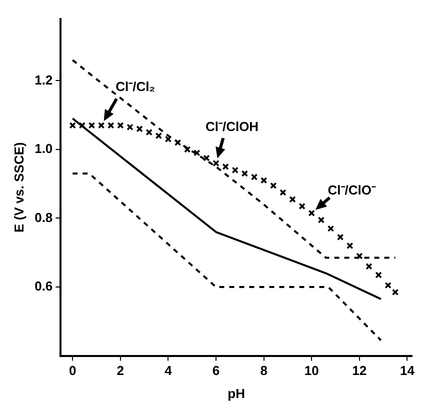 The height and width of the screenshot is (414, 428). Describe the element at coordinates (216, 370) in the screenshot. I see `x-tick-label: 6` at that location.